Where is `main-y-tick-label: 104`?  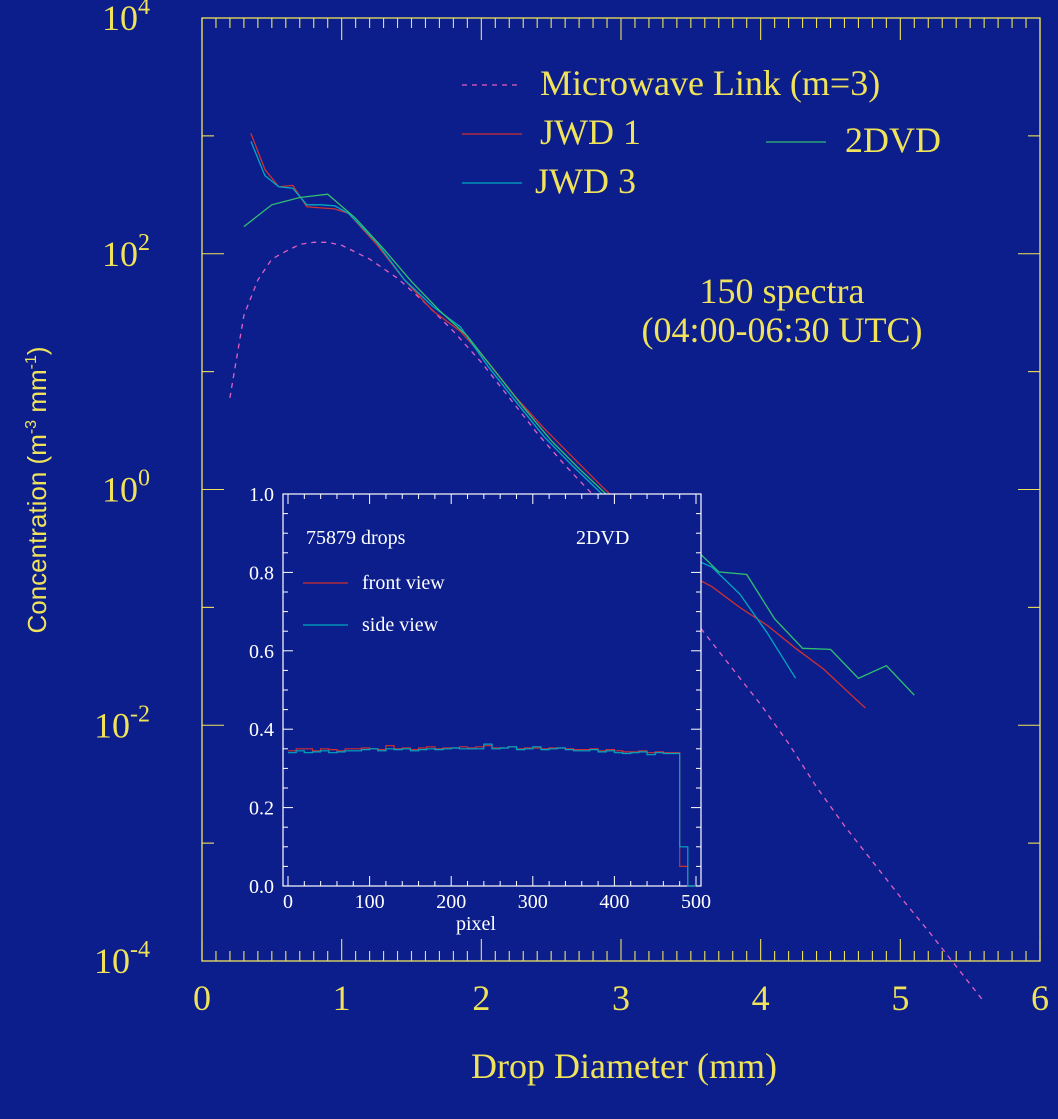 main-y-tick-label: 104 is located at coordinates (126, 19).